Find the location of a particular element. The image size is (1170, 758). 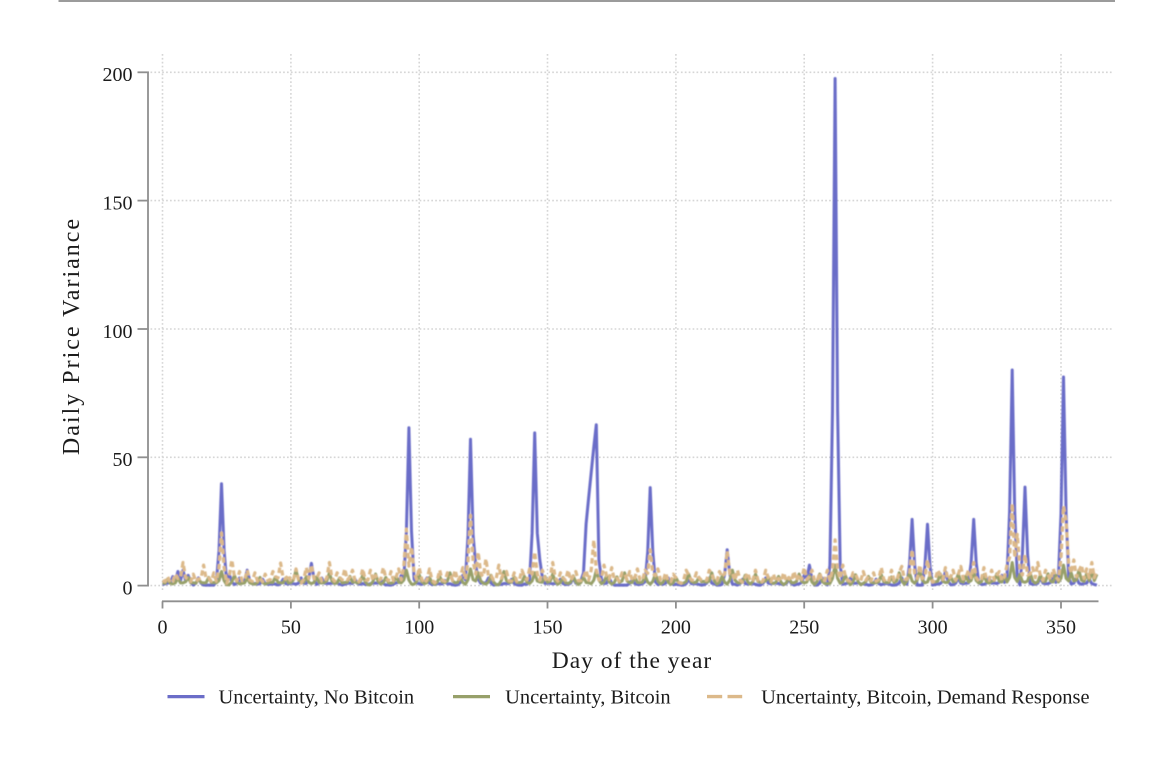

svg-text: Daily Price Variance is located at coordinates (72, 336).